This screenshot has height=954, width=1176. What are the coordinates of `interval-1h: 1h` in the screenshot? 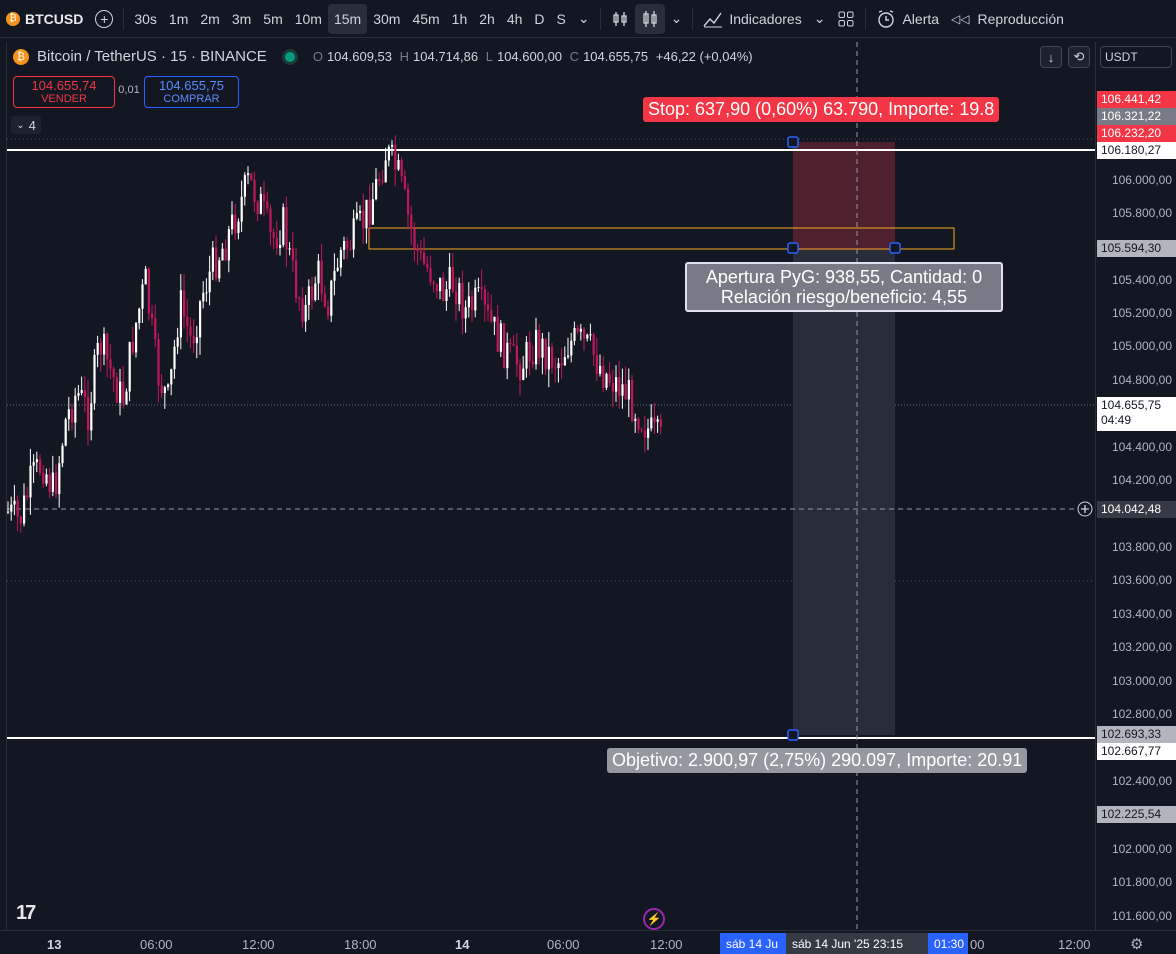 It's located at (459, 18).